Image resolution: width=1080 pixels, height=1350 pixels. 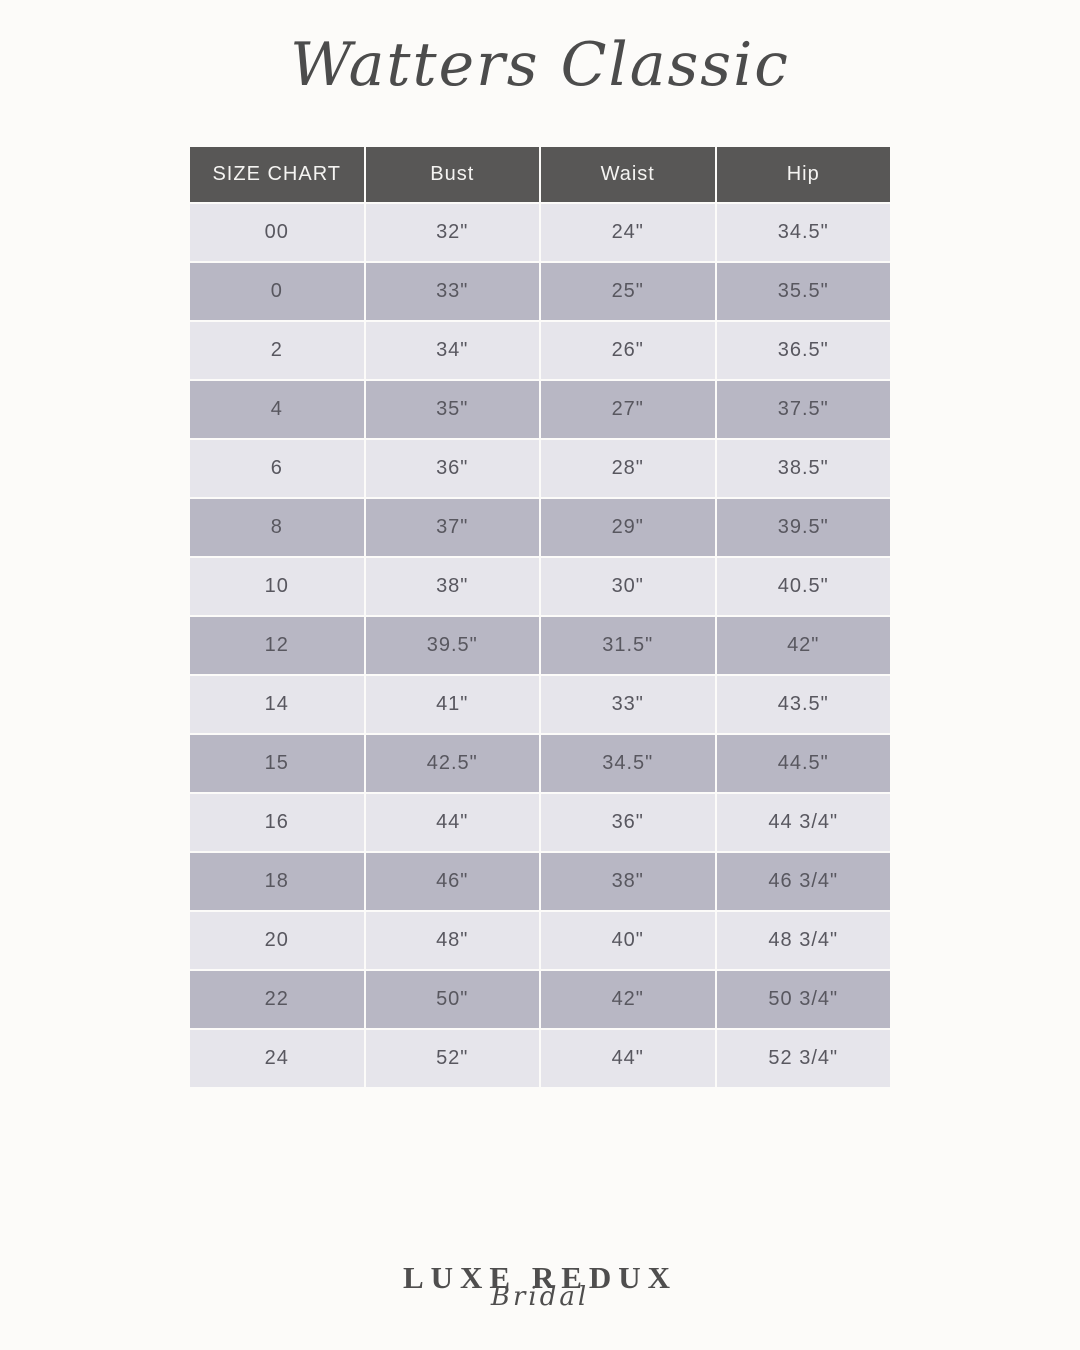 I want to click on table-row: 8 37" 29" 39.5", so click(x=540, y=527).